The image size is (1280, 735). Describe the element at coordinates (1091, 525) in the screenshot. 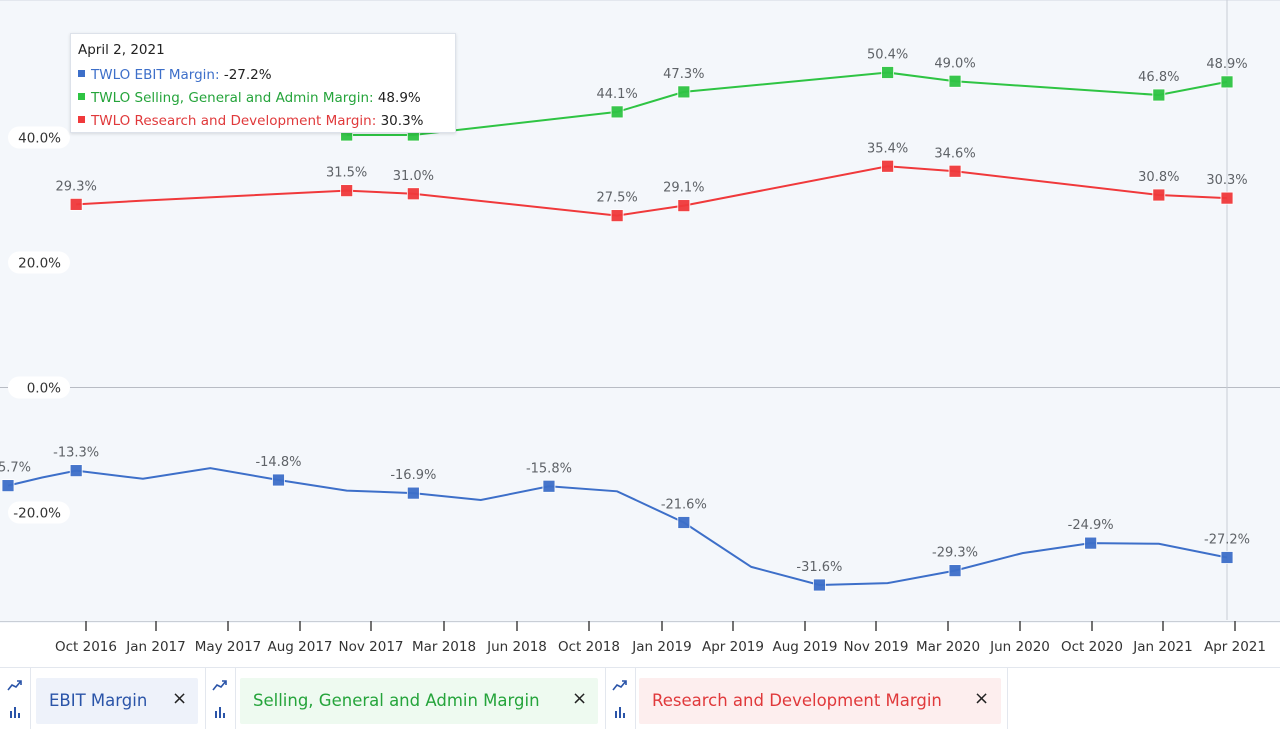

I see `data-label: -24.9%` at that location.